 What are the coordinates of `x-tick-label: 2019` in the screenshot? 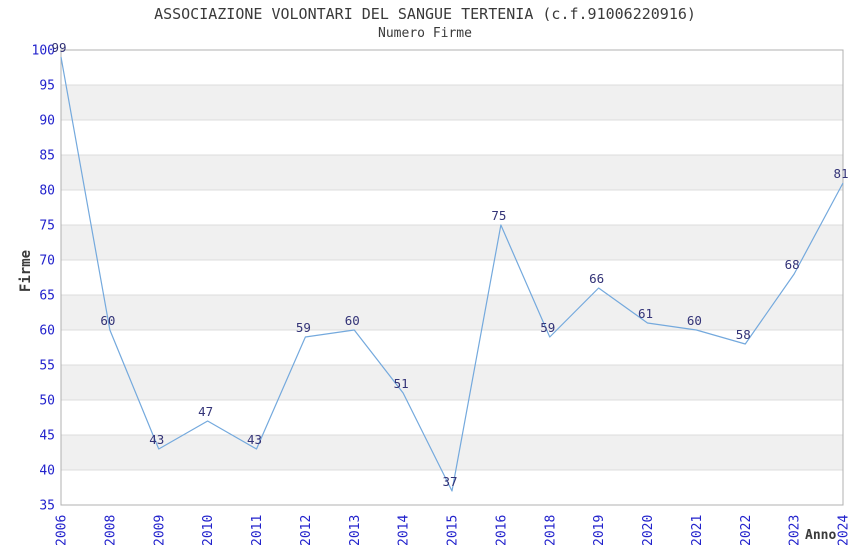 It's located at (599, 530).